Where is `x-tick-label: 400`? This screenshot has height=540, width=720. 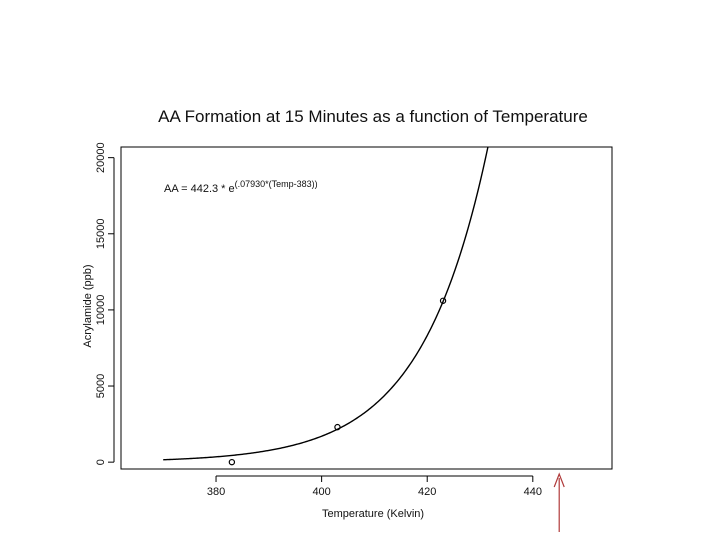 x-tick-label: 400 is located at coordinates (321, 492).